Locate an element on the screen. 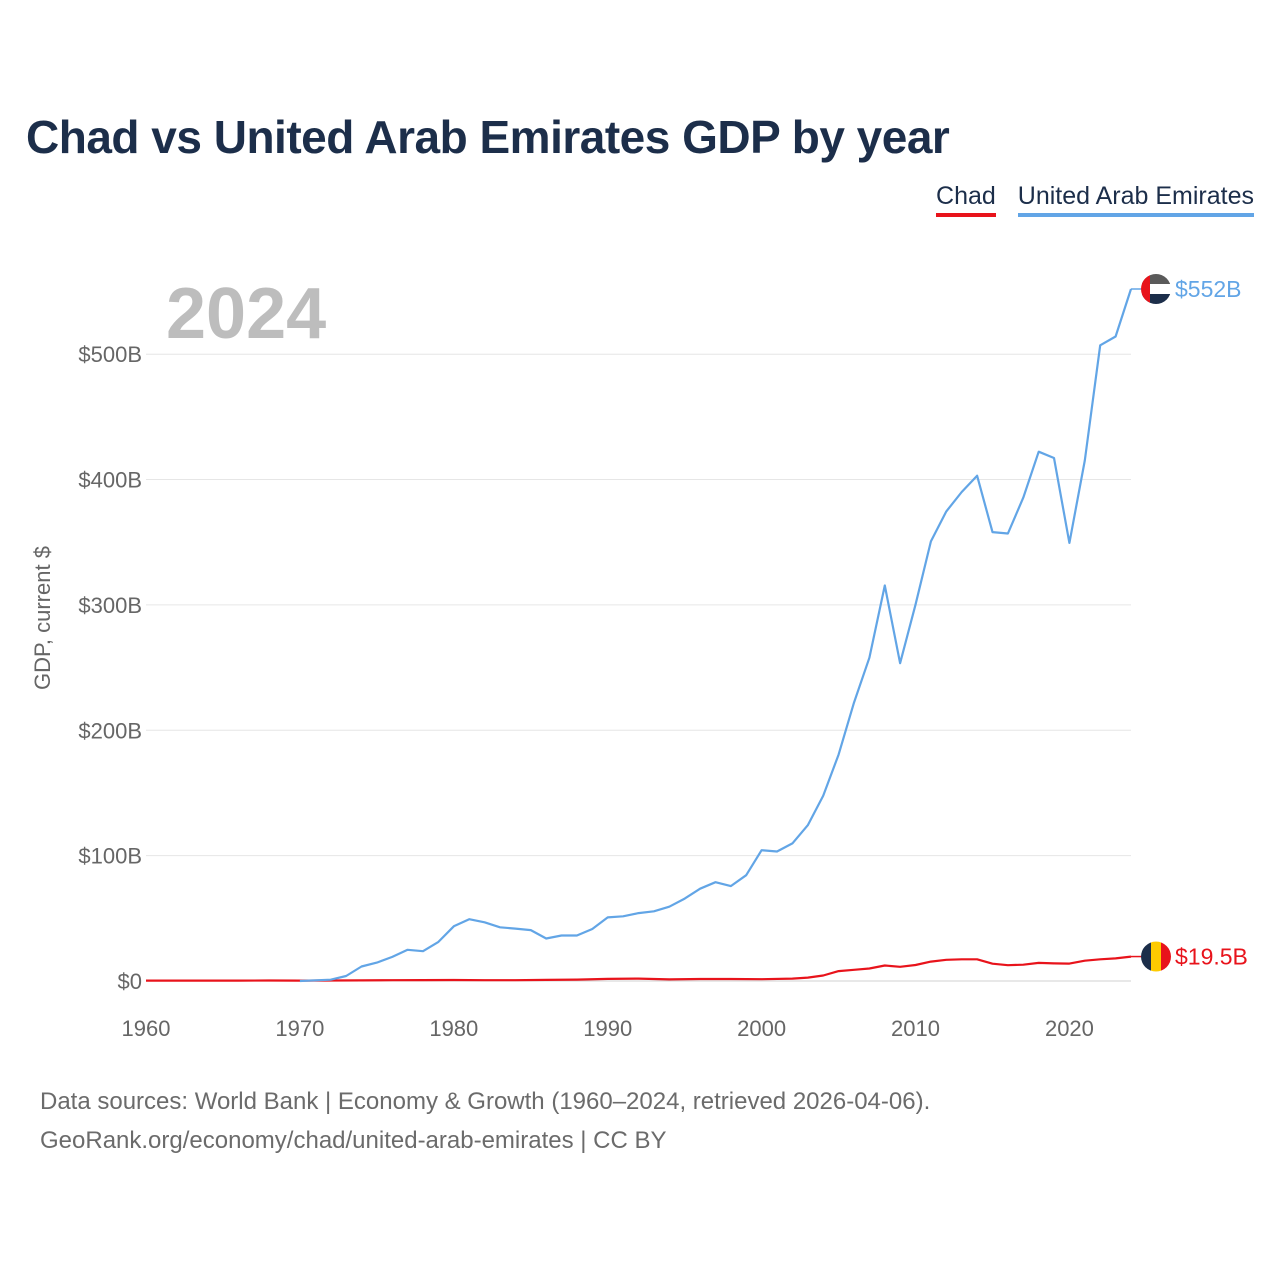 The width and height of the screenshot is (1280, 1280). x-tick-label: 2010 is located at coordinates (915, 1028).